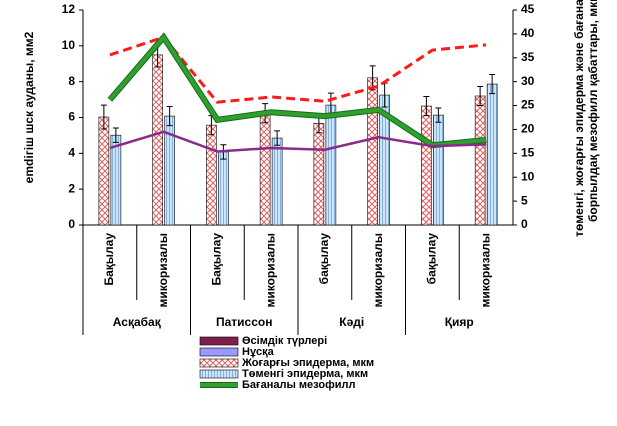 This screenshot has width=617, height=426. What do you see at coordinates (71, 153) in the screenshot?
I see `y-tick-label: 4` at bounding box center [71, 153].